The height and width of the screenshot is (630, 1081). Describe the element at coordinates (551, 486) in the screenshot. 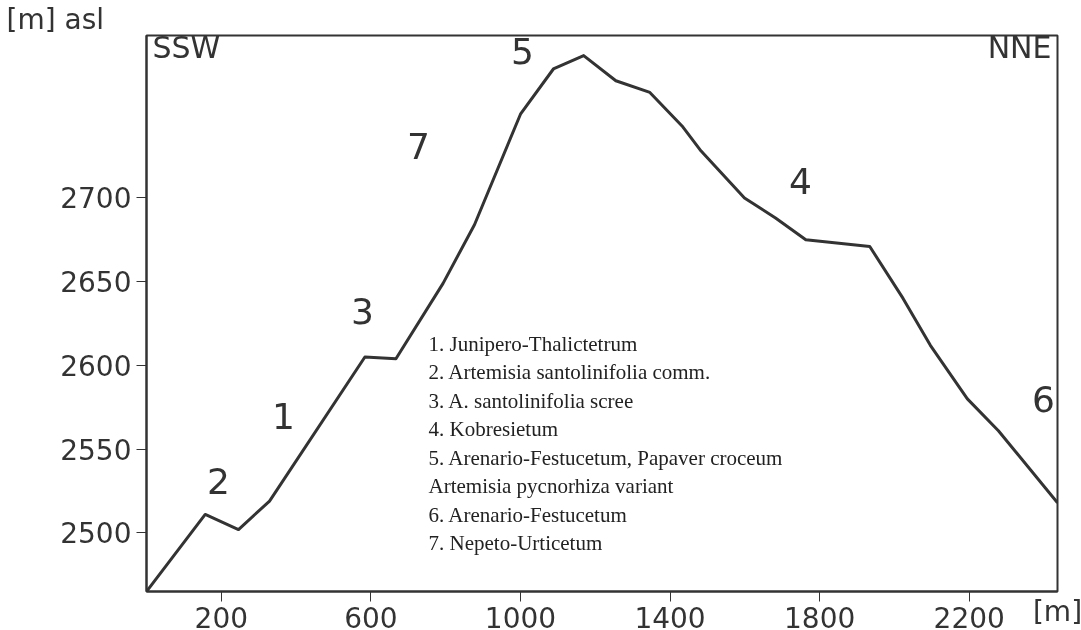

I see `annotation: Artemisia pycnorhiza variant` at that location.